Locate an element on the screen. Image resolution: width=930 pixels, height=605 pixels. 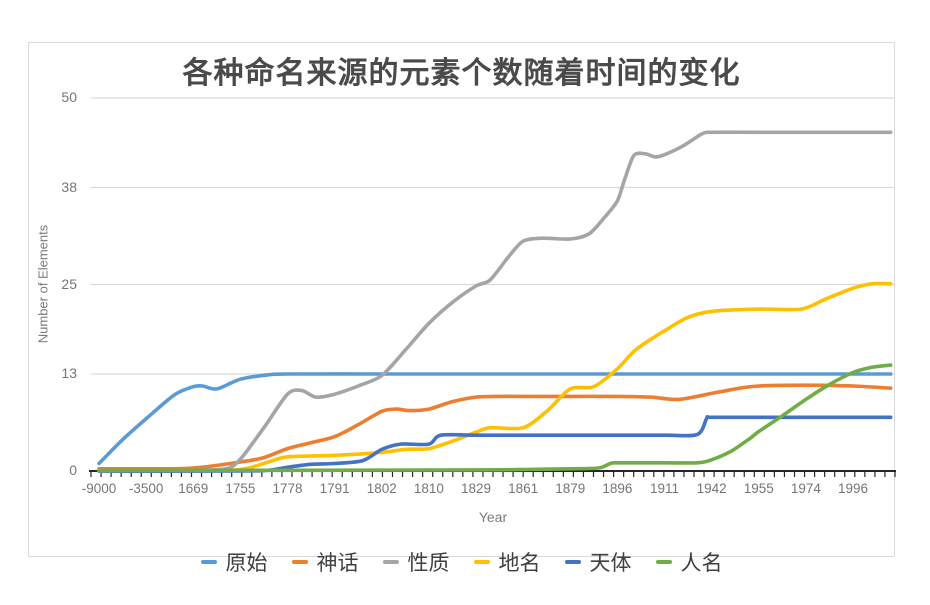
x-tick-label: 1974 is located at coordinates (805, 488).